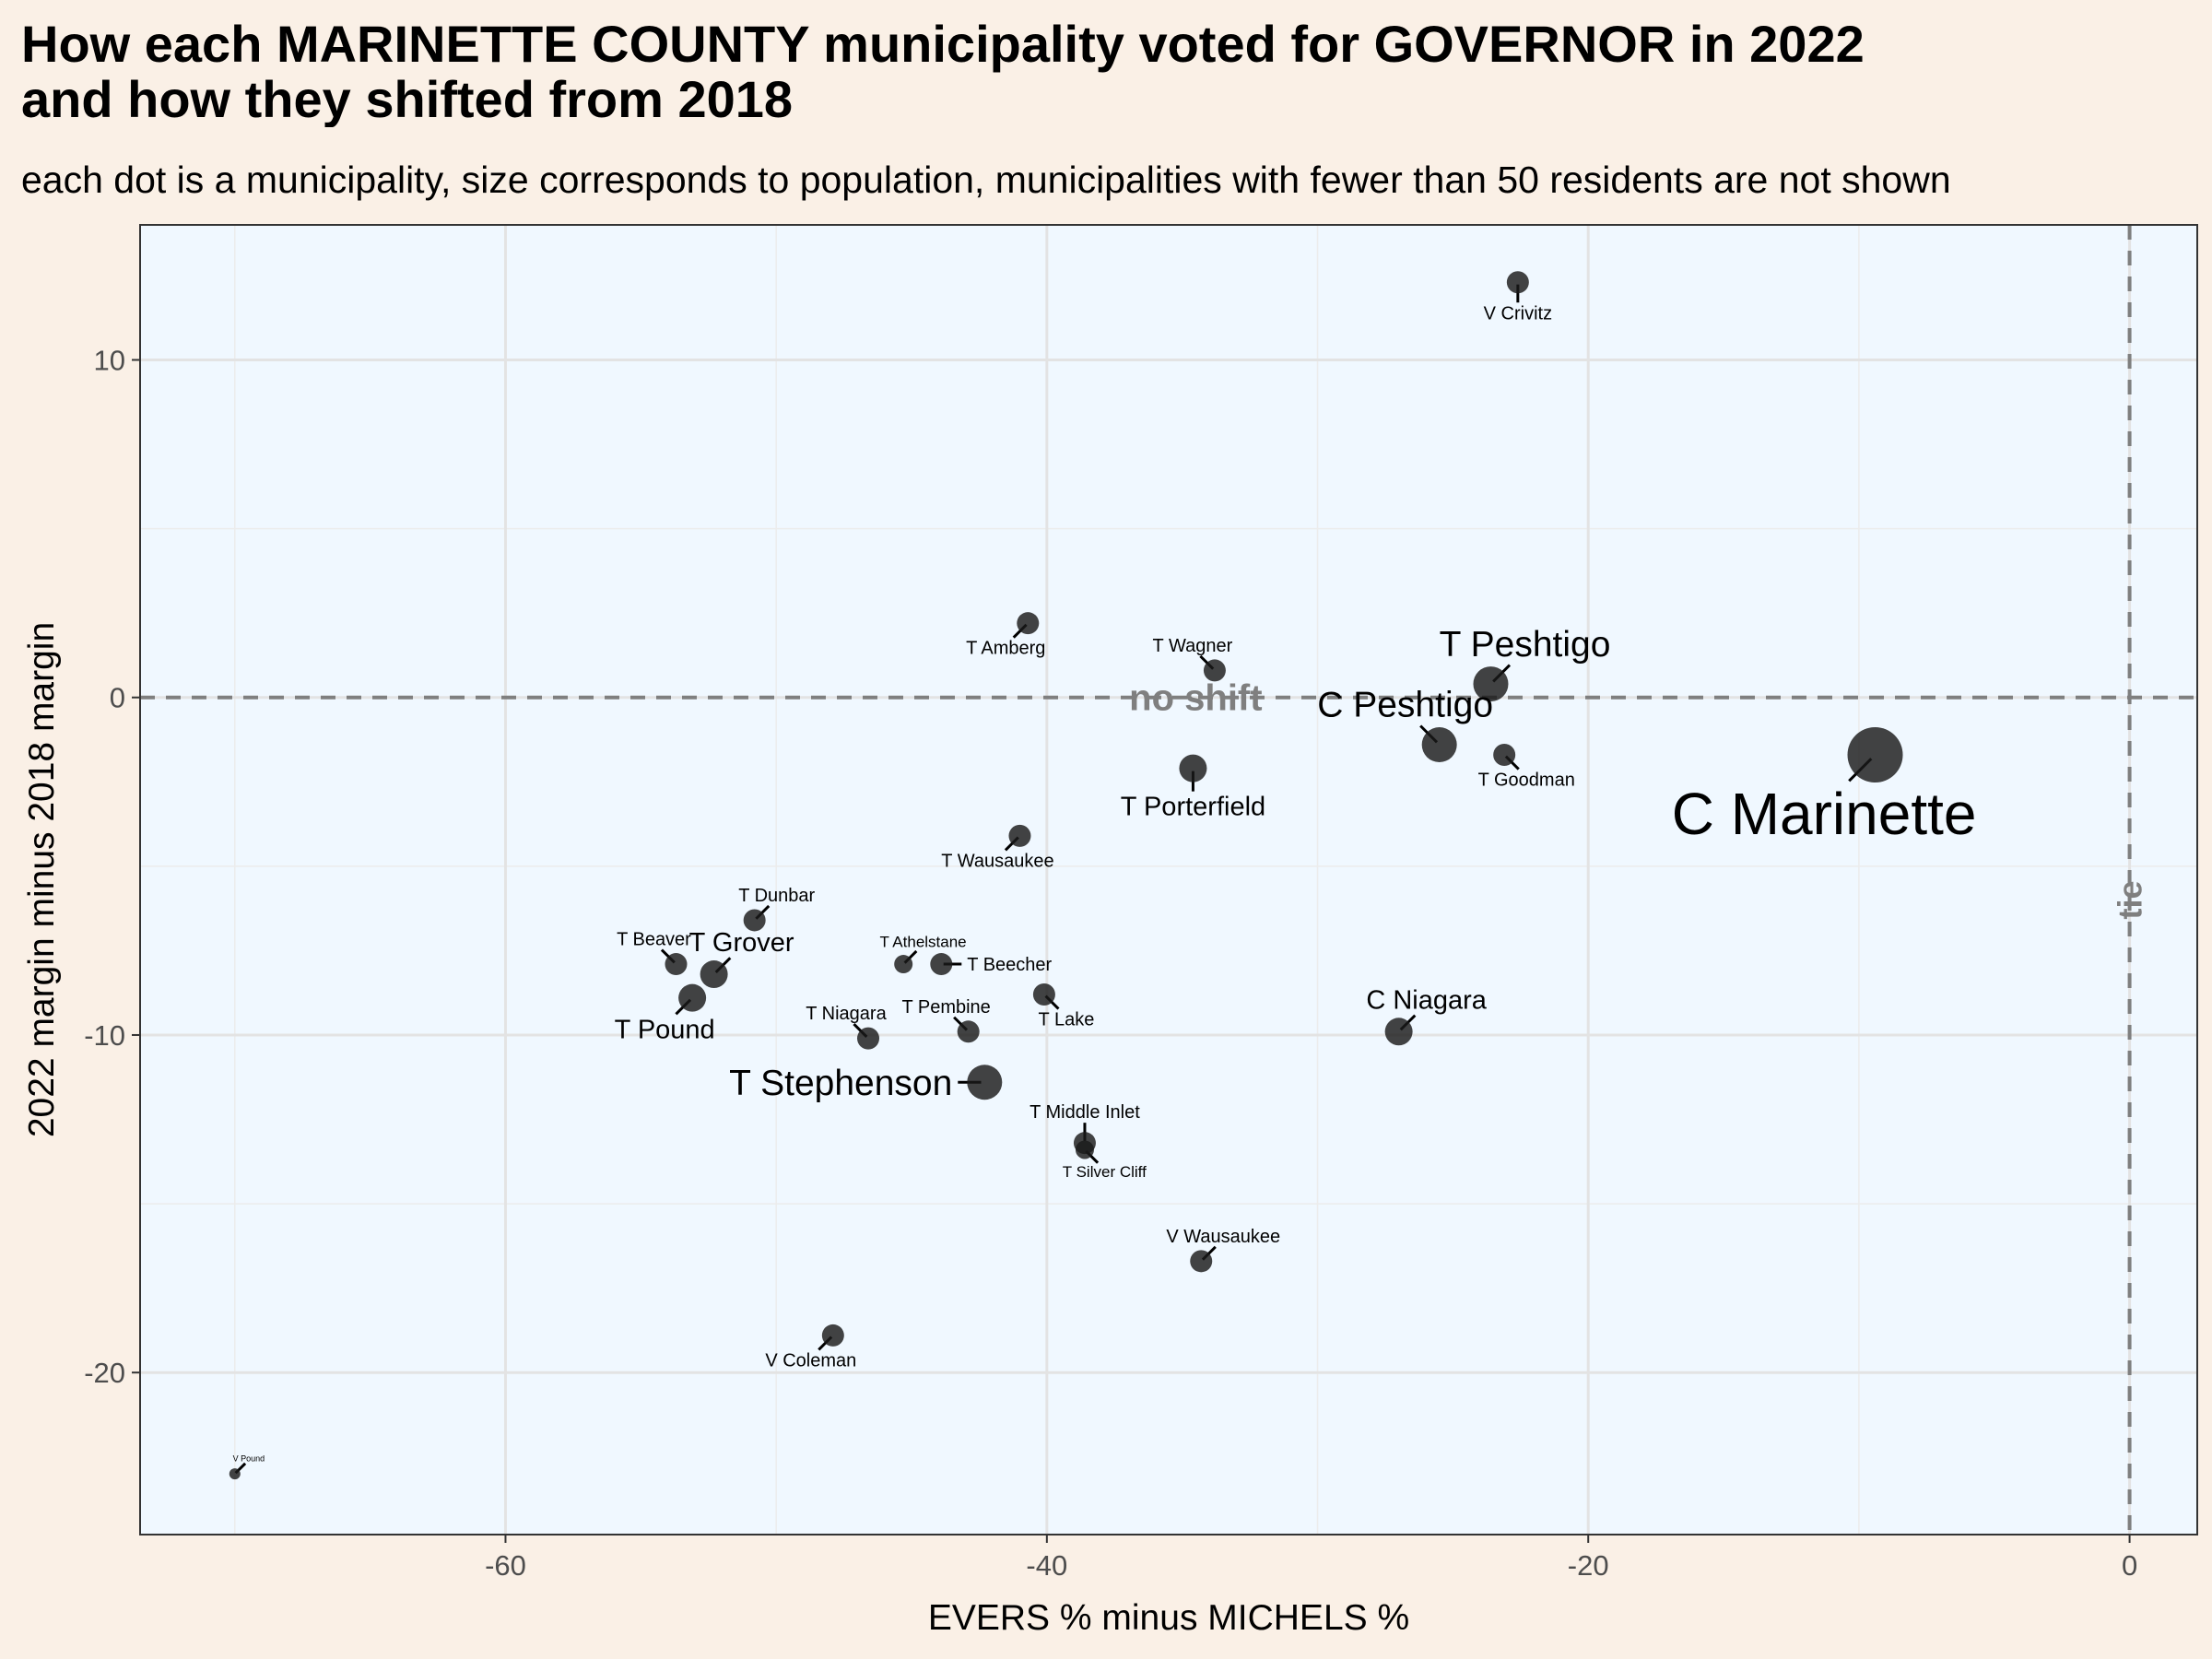  Describe the element at coordinates (1009, 965) in the screenshot. I see `label-t-beecher: T Beecher` at that location.